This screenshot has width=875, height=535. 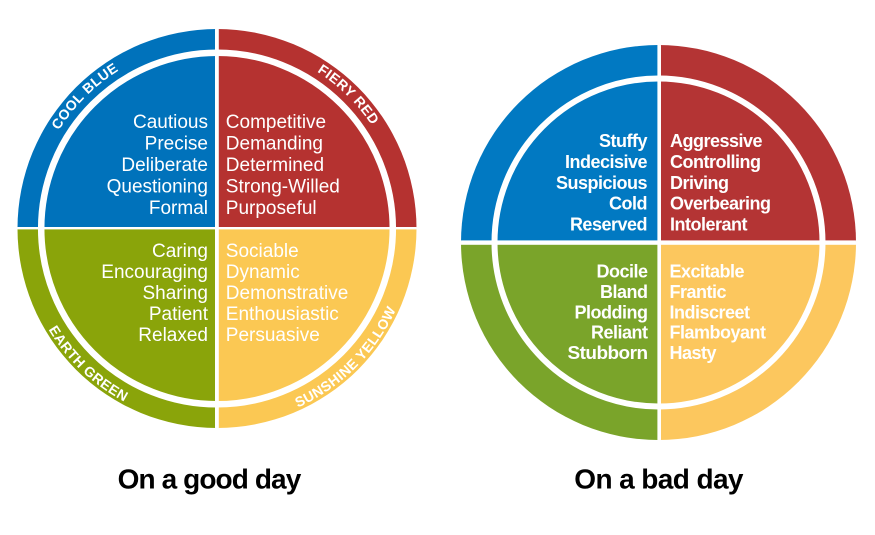 What do you see at coordinates (273, 335) in the screenshot?
I see `svg-text: Persuasive` at bounding box center [273, 335].